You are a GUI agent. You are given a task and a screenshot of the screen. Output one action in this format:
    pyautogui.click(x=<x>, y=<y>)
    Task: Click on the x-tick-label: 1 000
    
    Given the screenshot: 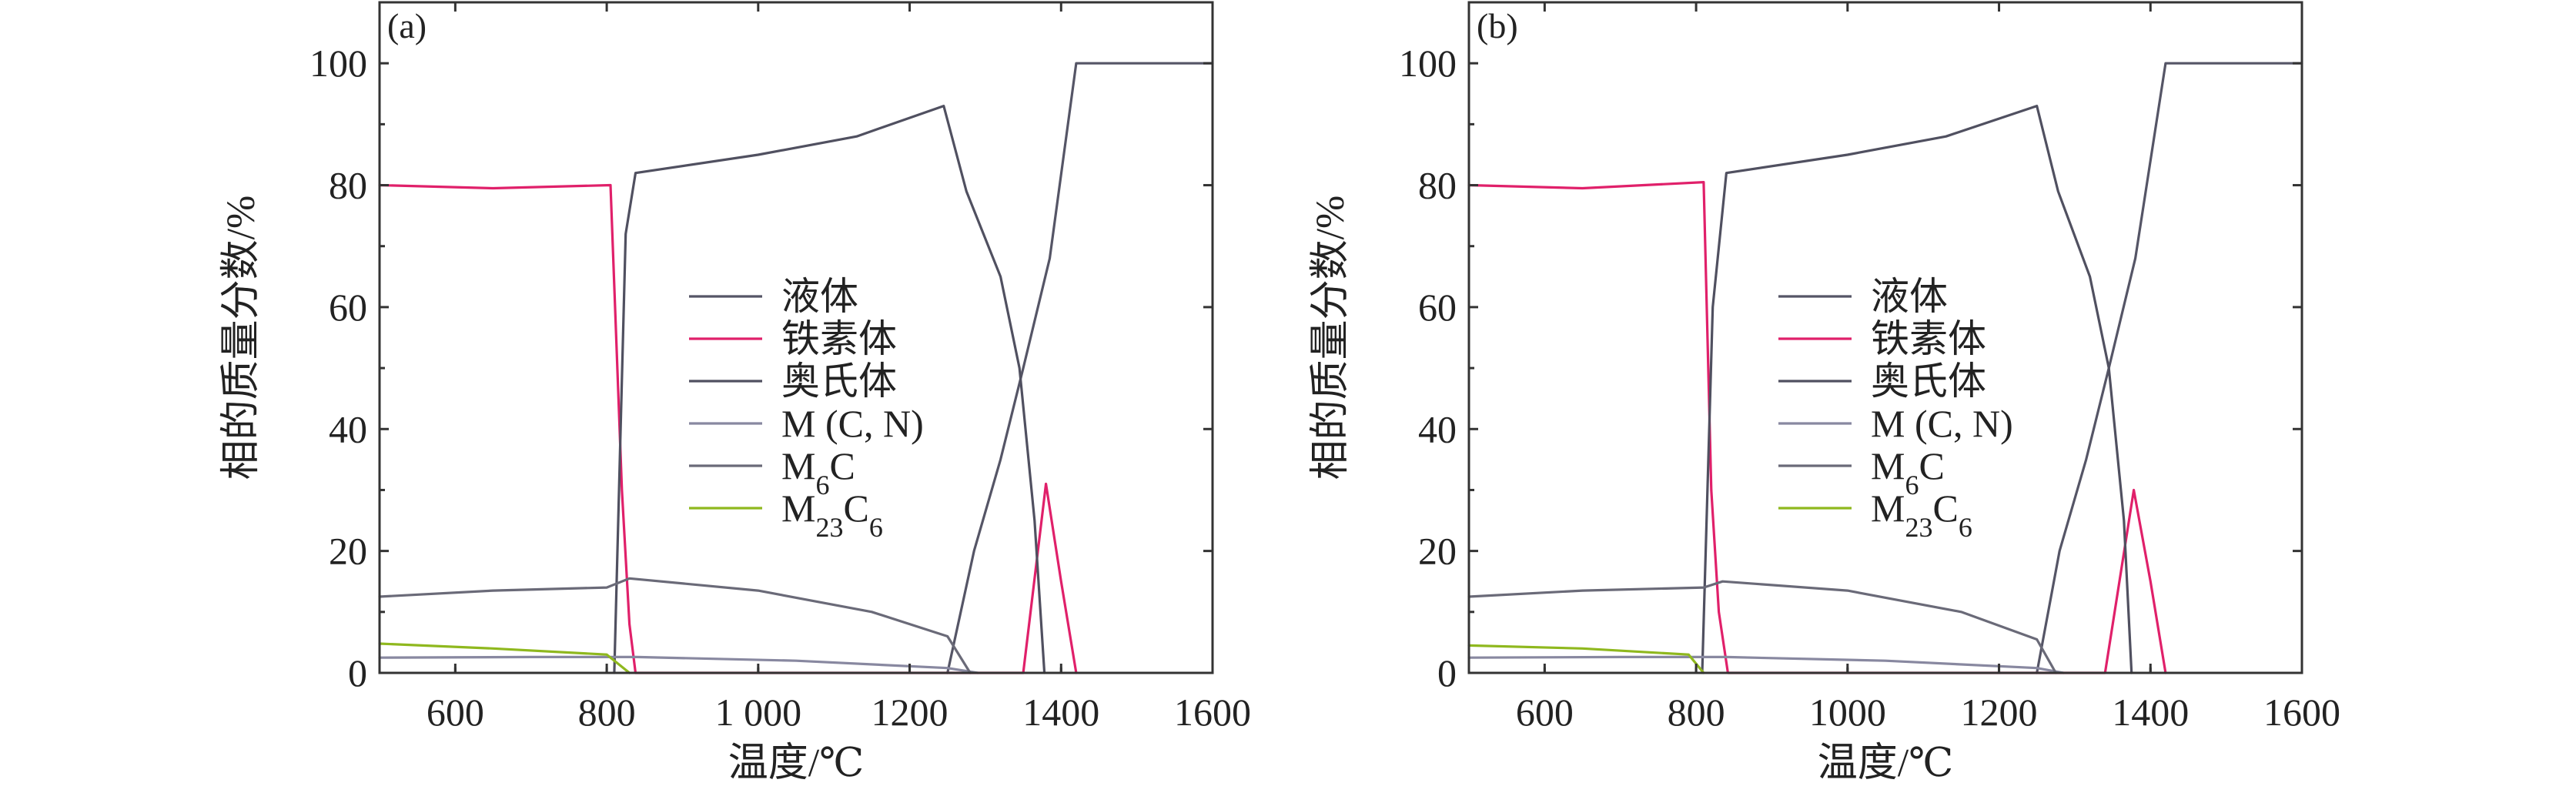 What is the action you would take?
    pyautogui.click(x=759, y=712)
    